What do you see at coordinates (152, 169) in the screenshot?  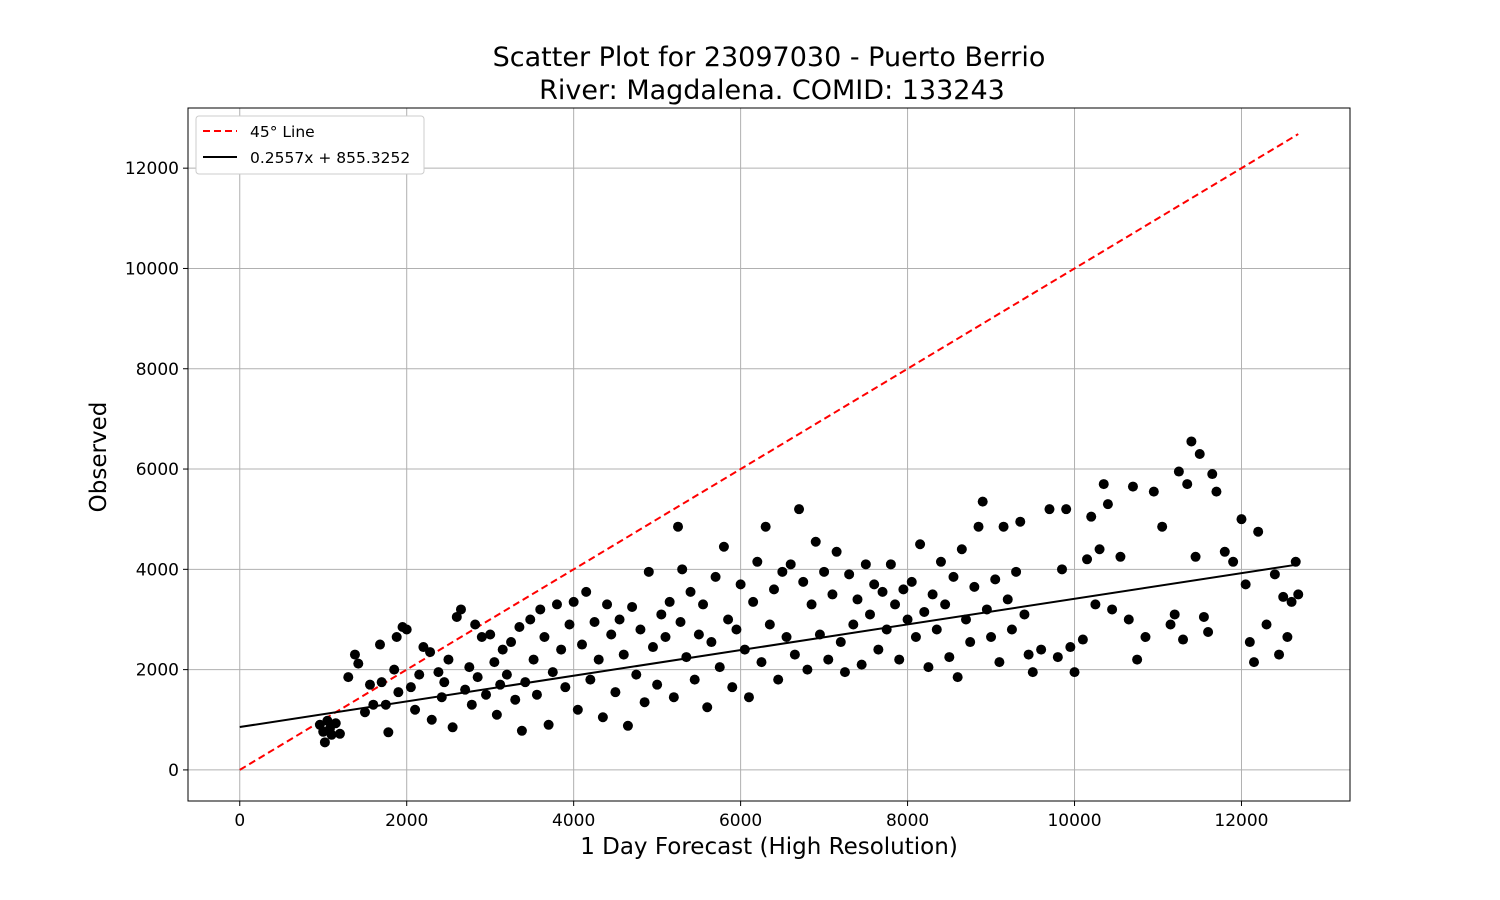 I see `y-tick-label: 12000` at bounding box center [152, 169].